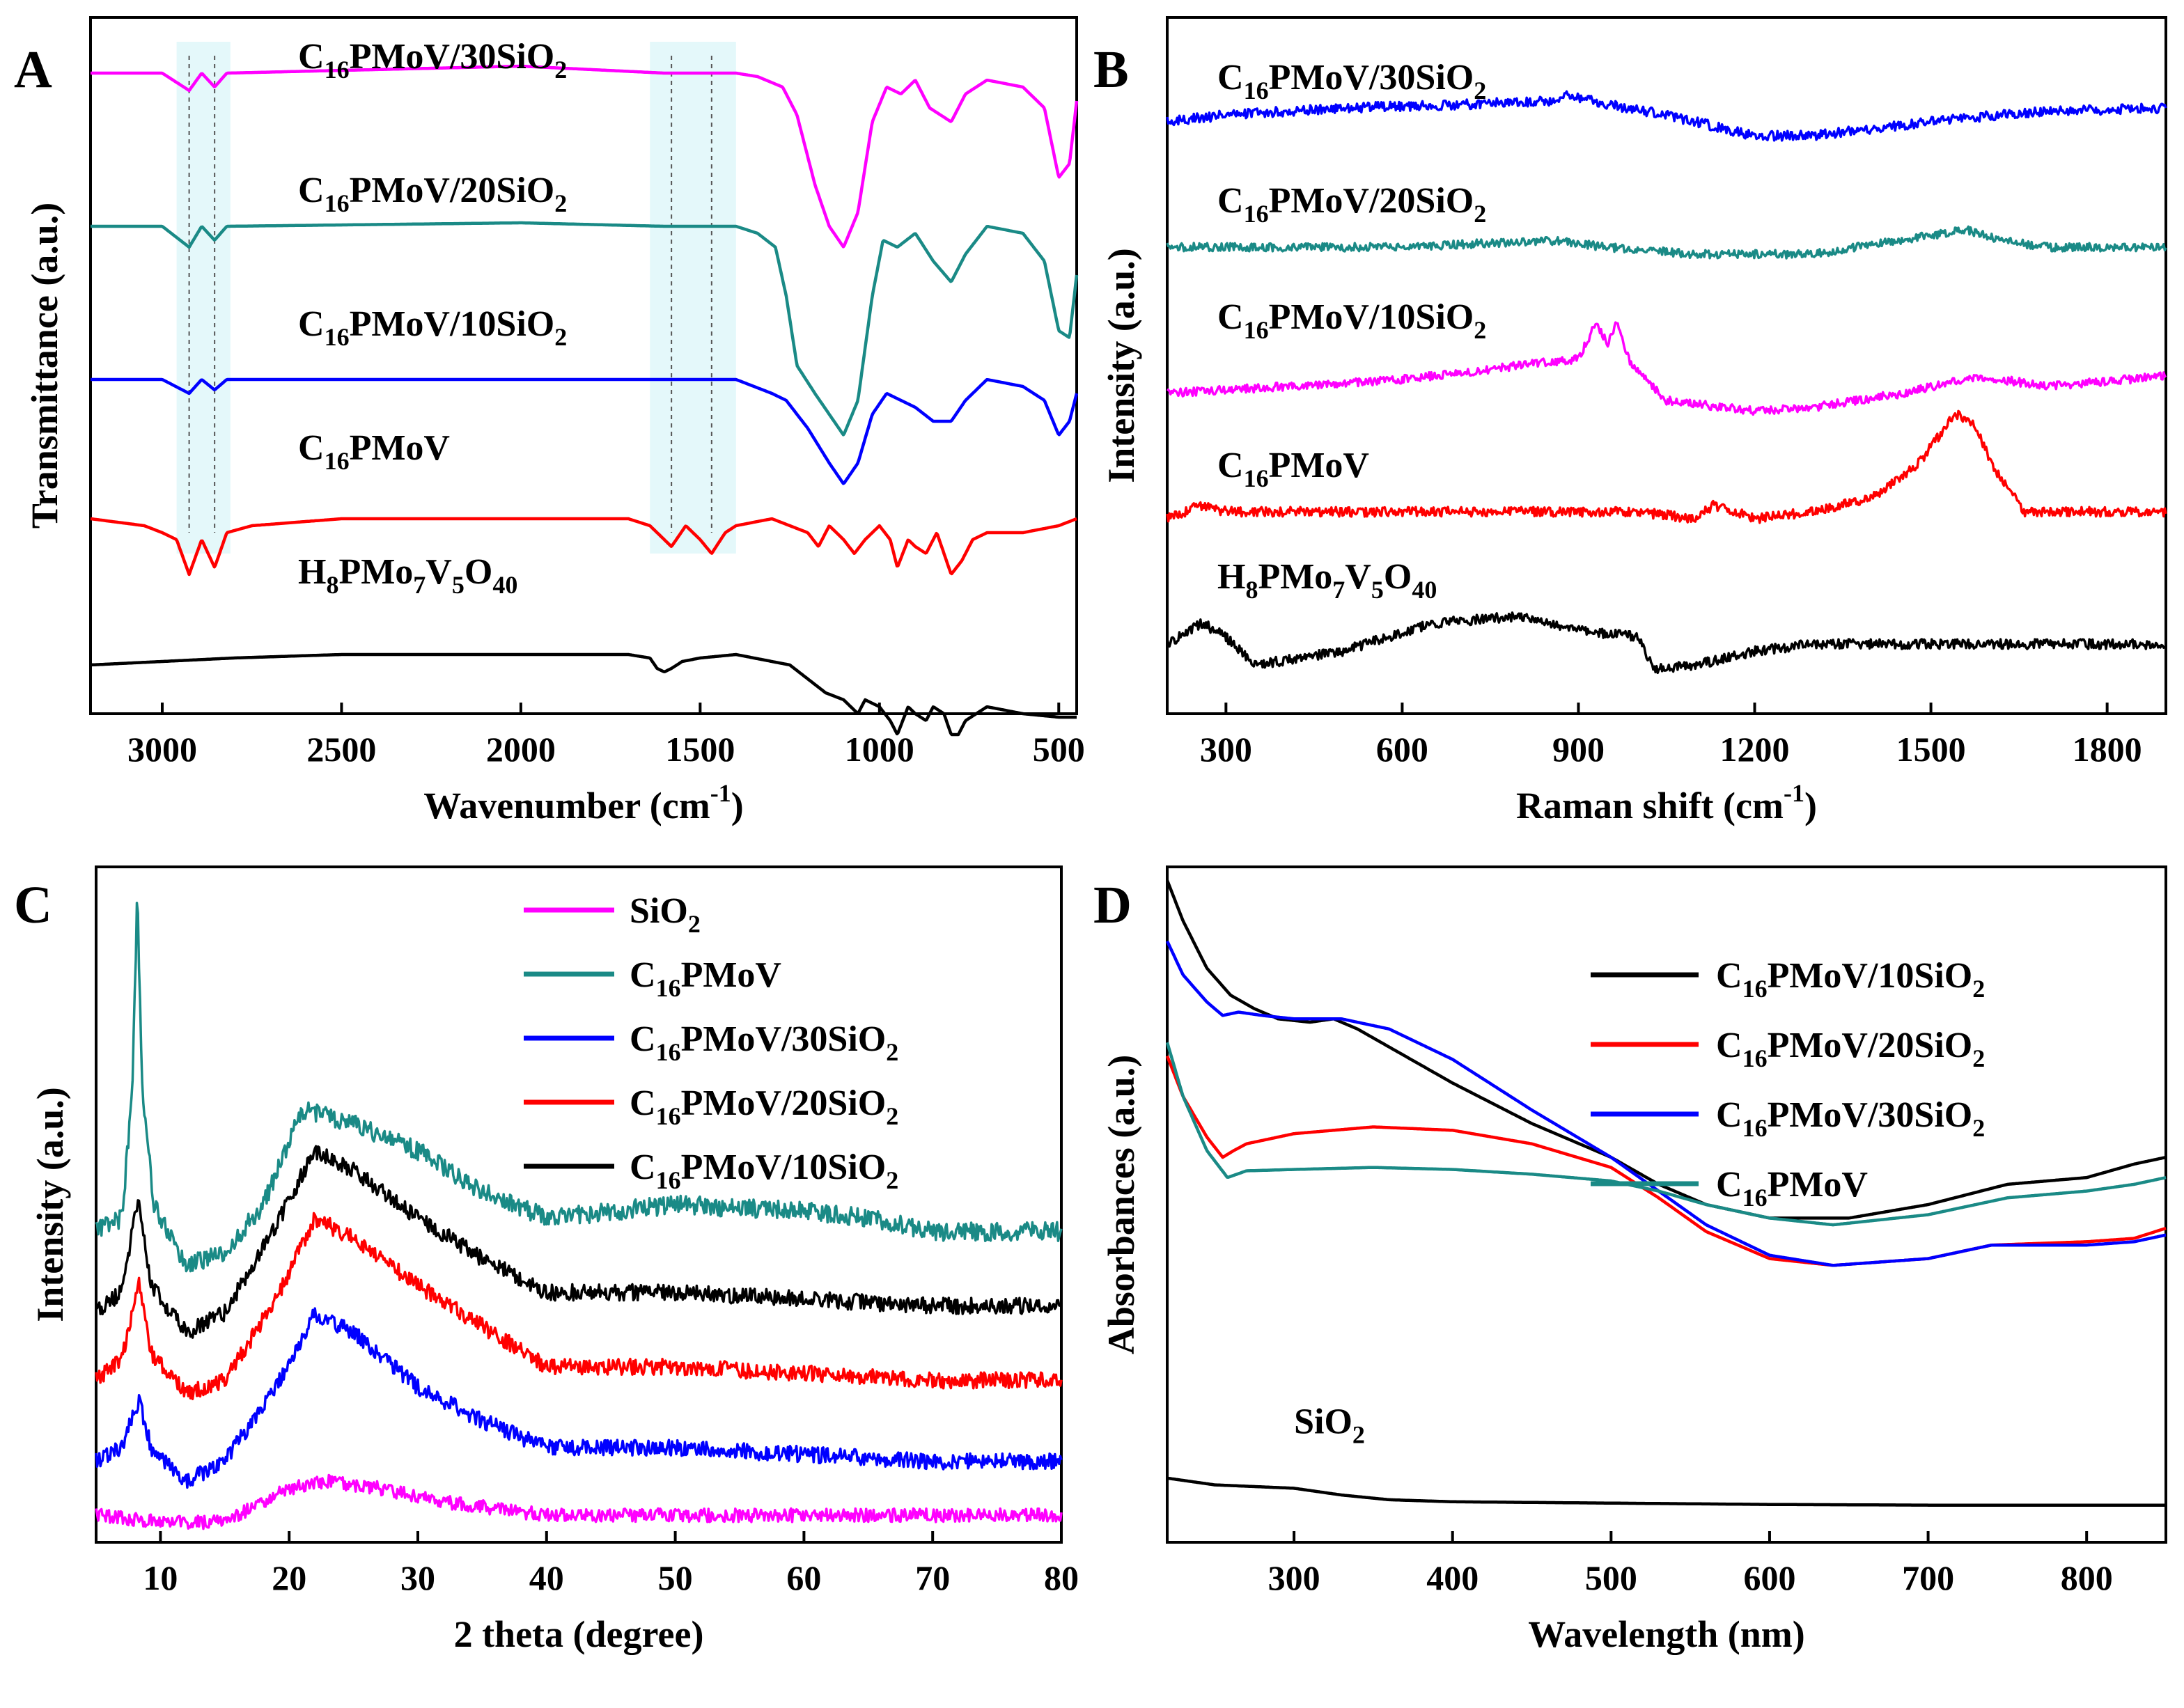 Image resolution: width=2184 pixels, height=1708 pixels. I want to click on x-axis-title-part: -1, so click(720, 793).